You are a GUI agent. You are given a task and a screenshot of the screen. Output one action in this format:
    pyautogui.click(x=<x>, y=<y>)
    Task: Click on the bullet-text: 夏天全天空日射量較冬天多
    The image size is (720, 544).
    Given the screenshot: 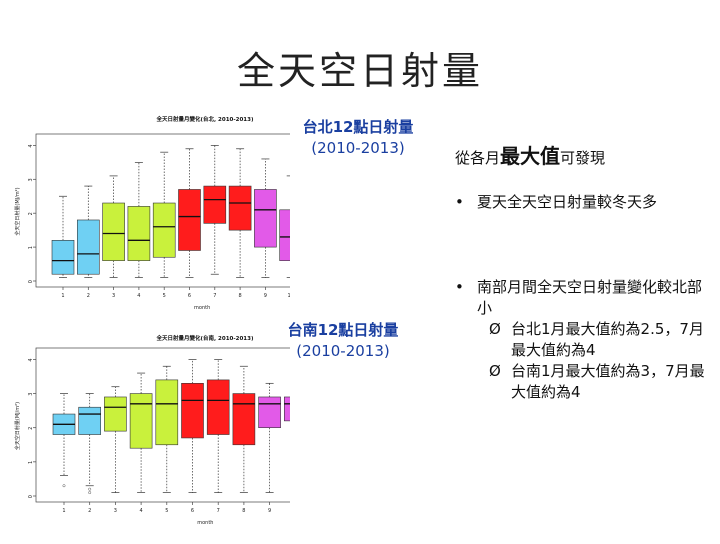 What is the action you would take?
    pyautogui.click(x=567, y=202)
    